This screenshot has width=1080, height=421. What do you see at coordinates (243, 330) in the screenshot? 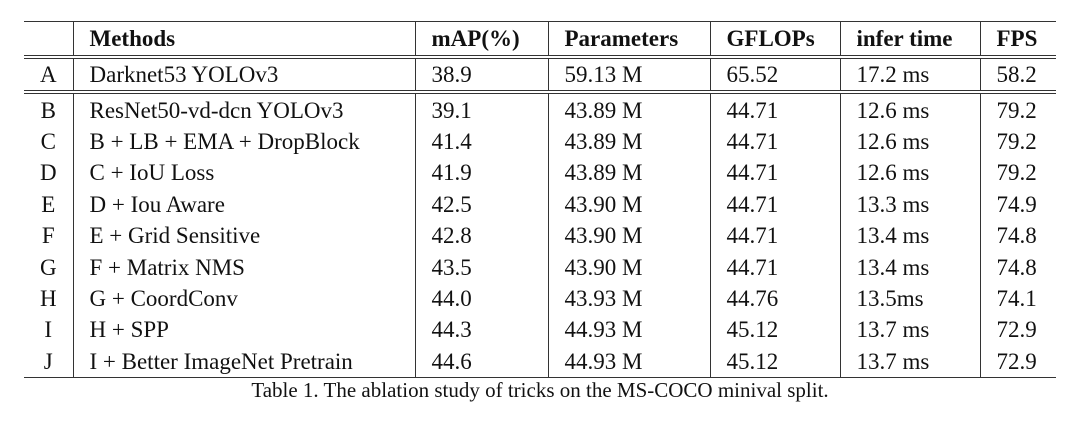
I see `table-cell: H + SPP` at bounding box center [243, 330].